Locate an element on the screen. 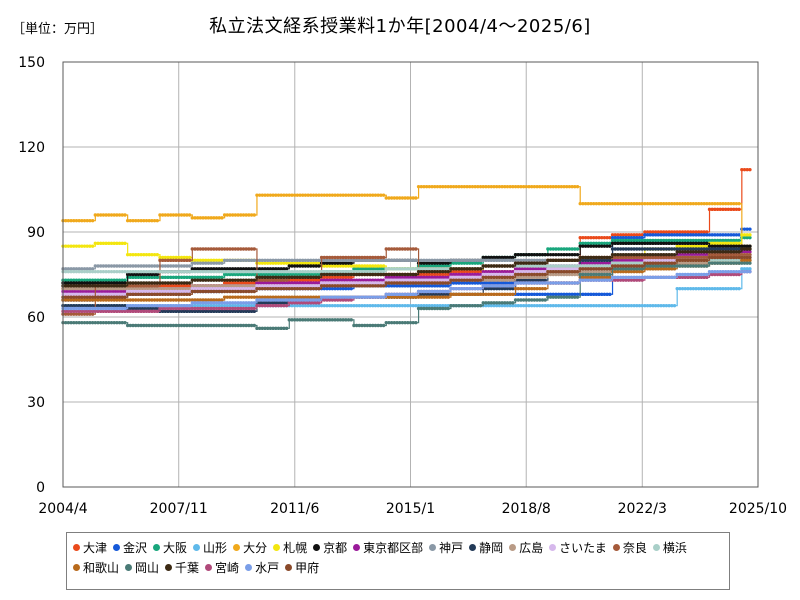 This screenshot has width=800, height=600. x-tick-label: 2004/4 is located at coordinates (62, 509).